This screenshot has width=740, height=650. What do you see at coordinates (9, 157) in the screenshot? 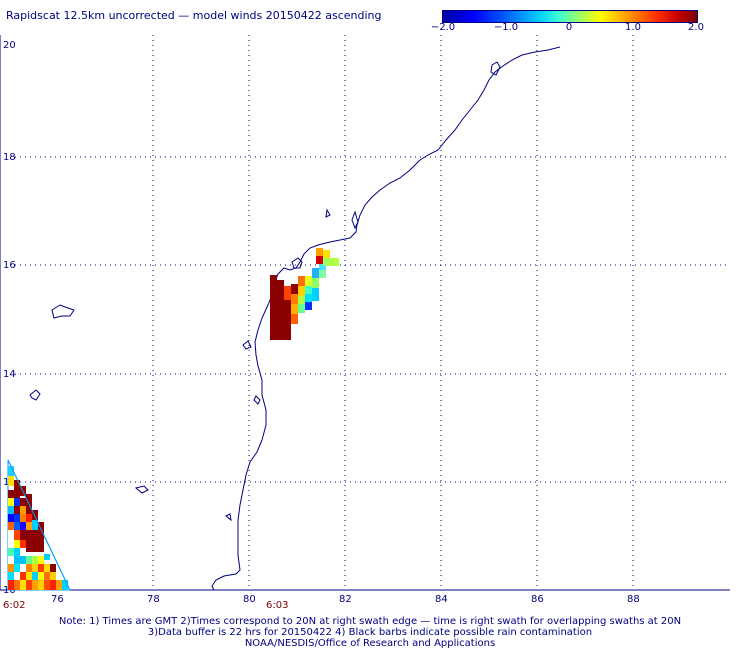
I see `lat-label: 18` at bounding box center [9, 157].